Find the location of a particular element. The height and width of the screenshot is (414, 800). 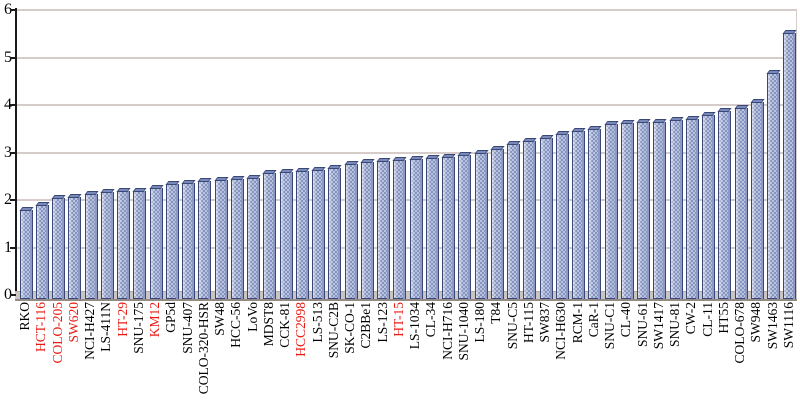

y-tick-label-5: 5 is located at coordinates (8, 57).